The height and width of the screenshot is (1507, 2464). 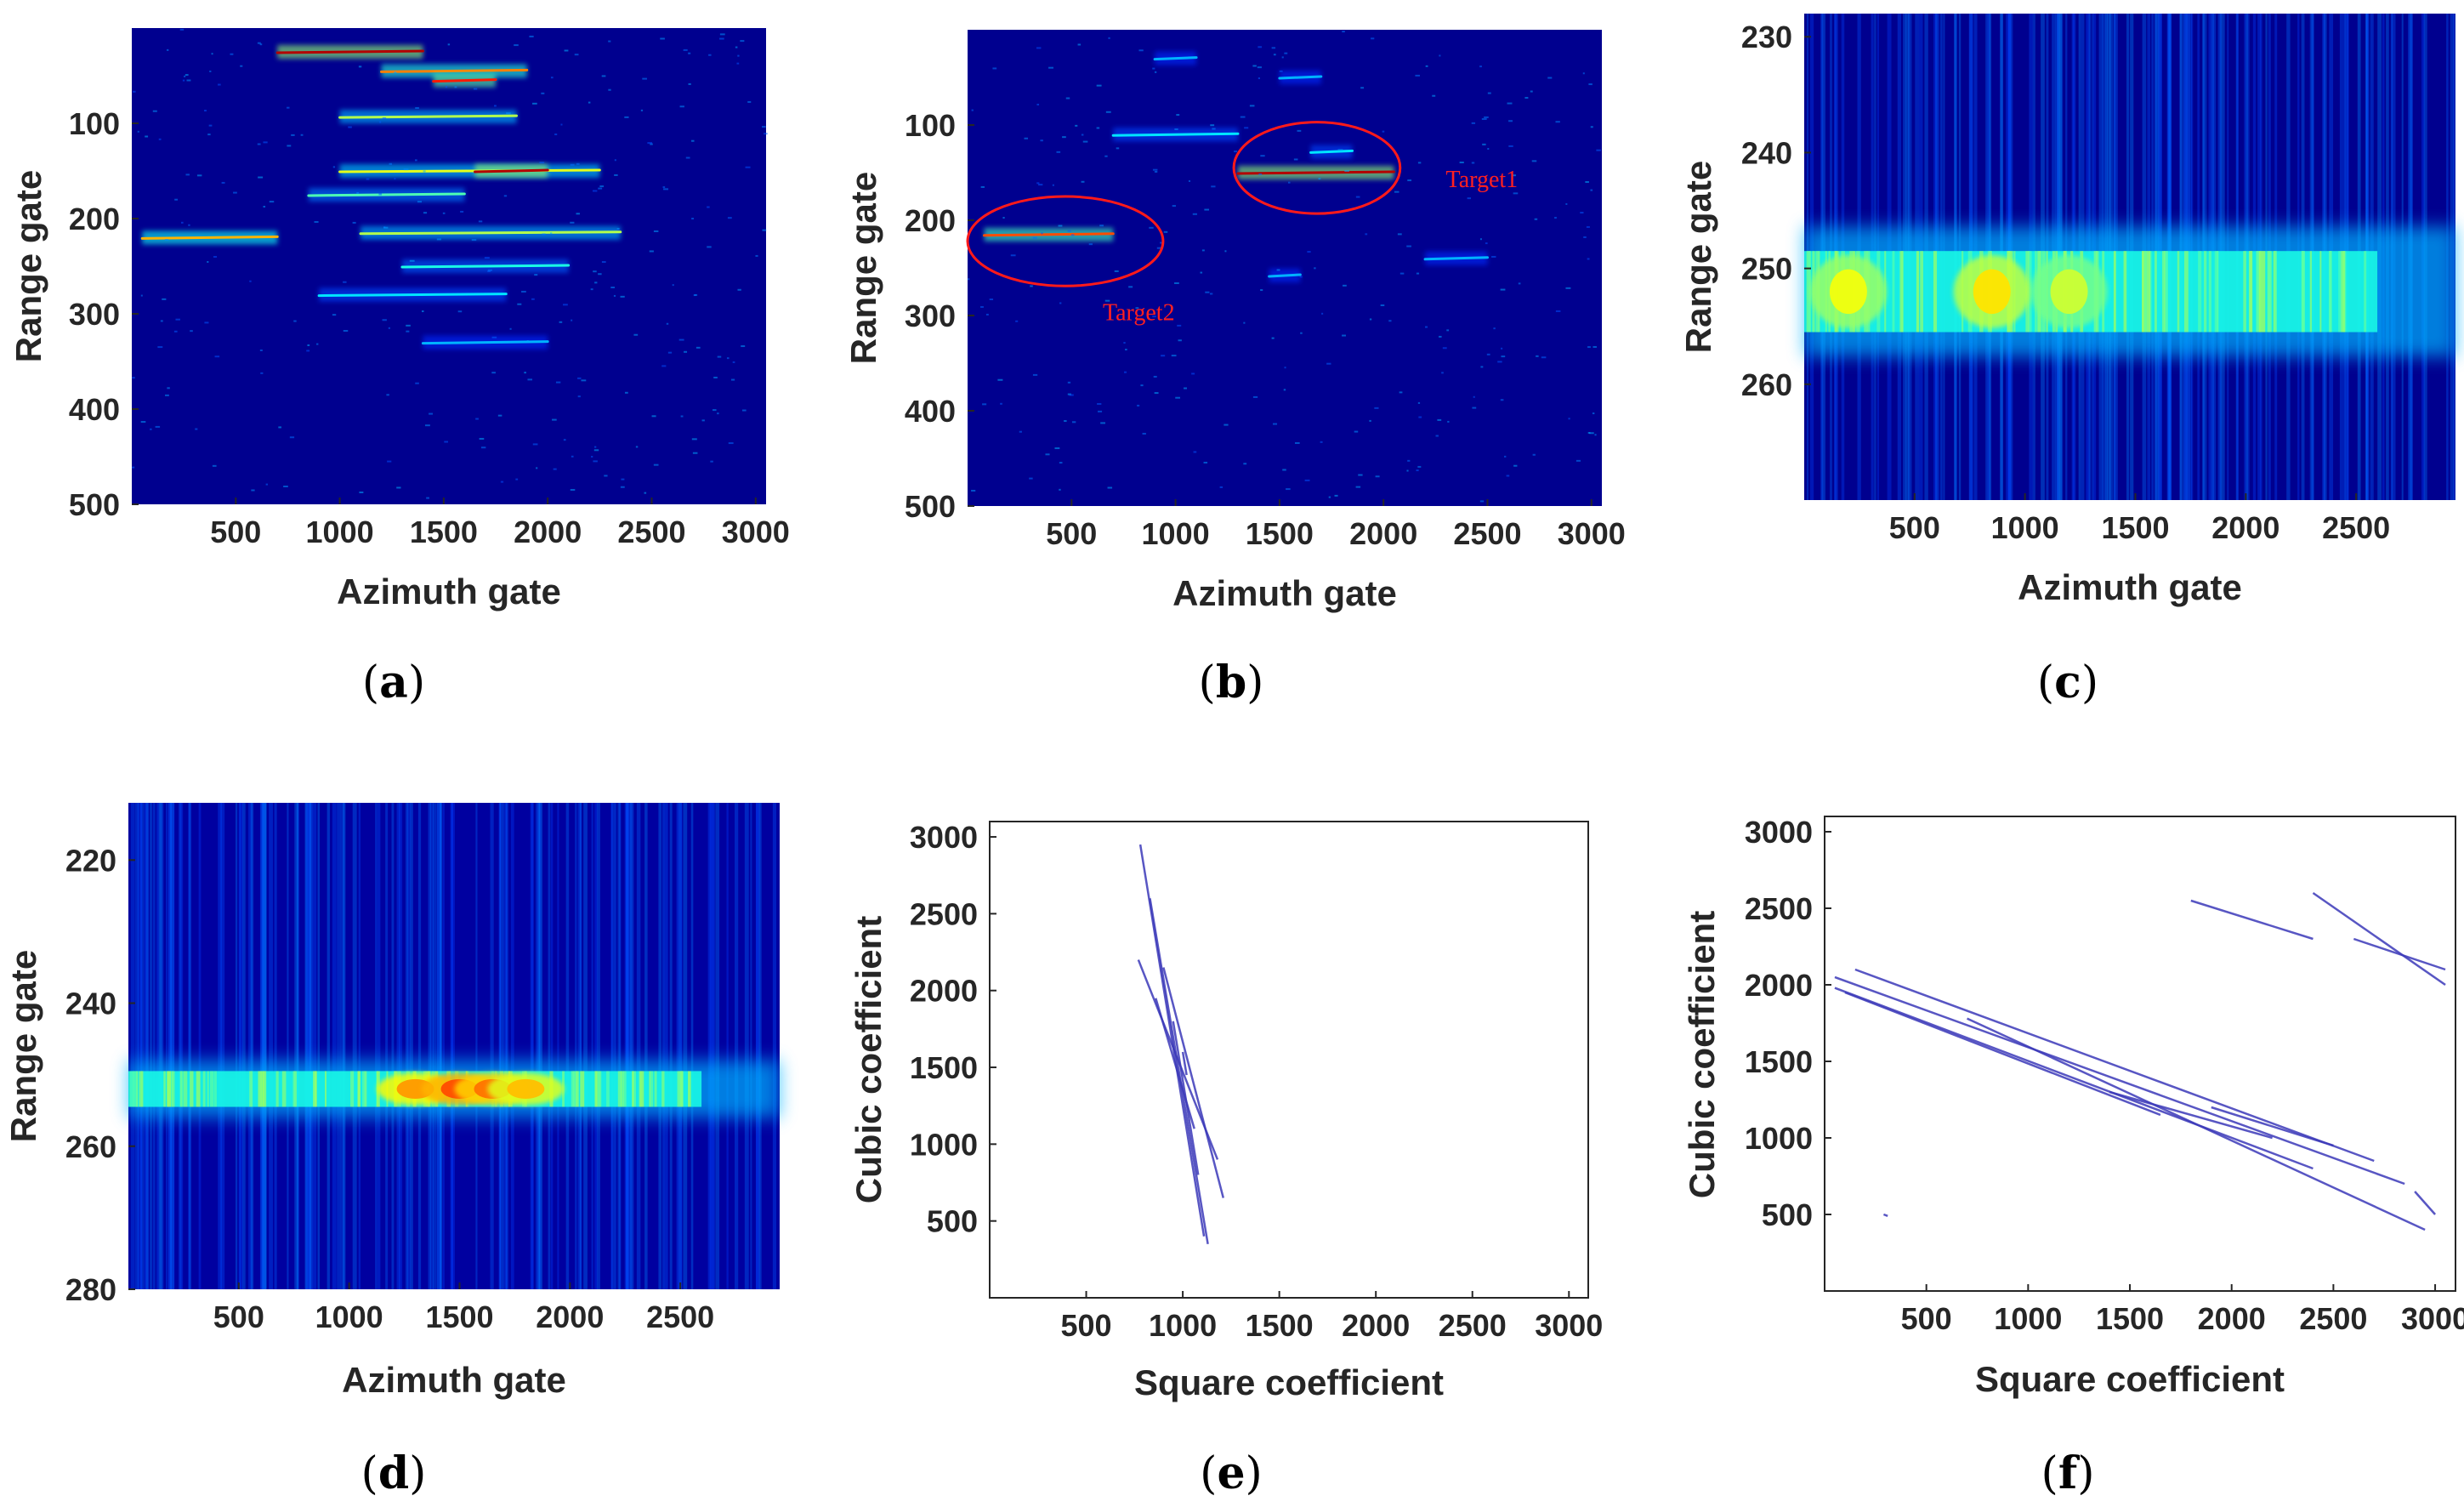 What do you see at coordinates (449, 591) in the screenshot?
I see `panel-a-xlabel: Azimuth gate` at bounding box center [449, 591].